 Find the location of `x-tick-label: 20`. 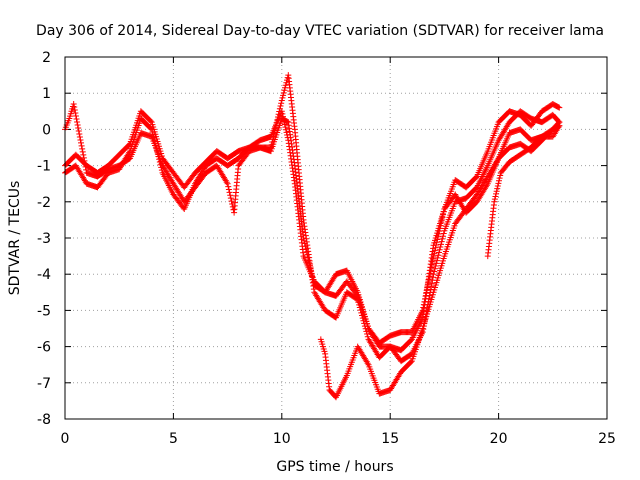

x-tick-label: 20 is located at coordinates (499, 439).